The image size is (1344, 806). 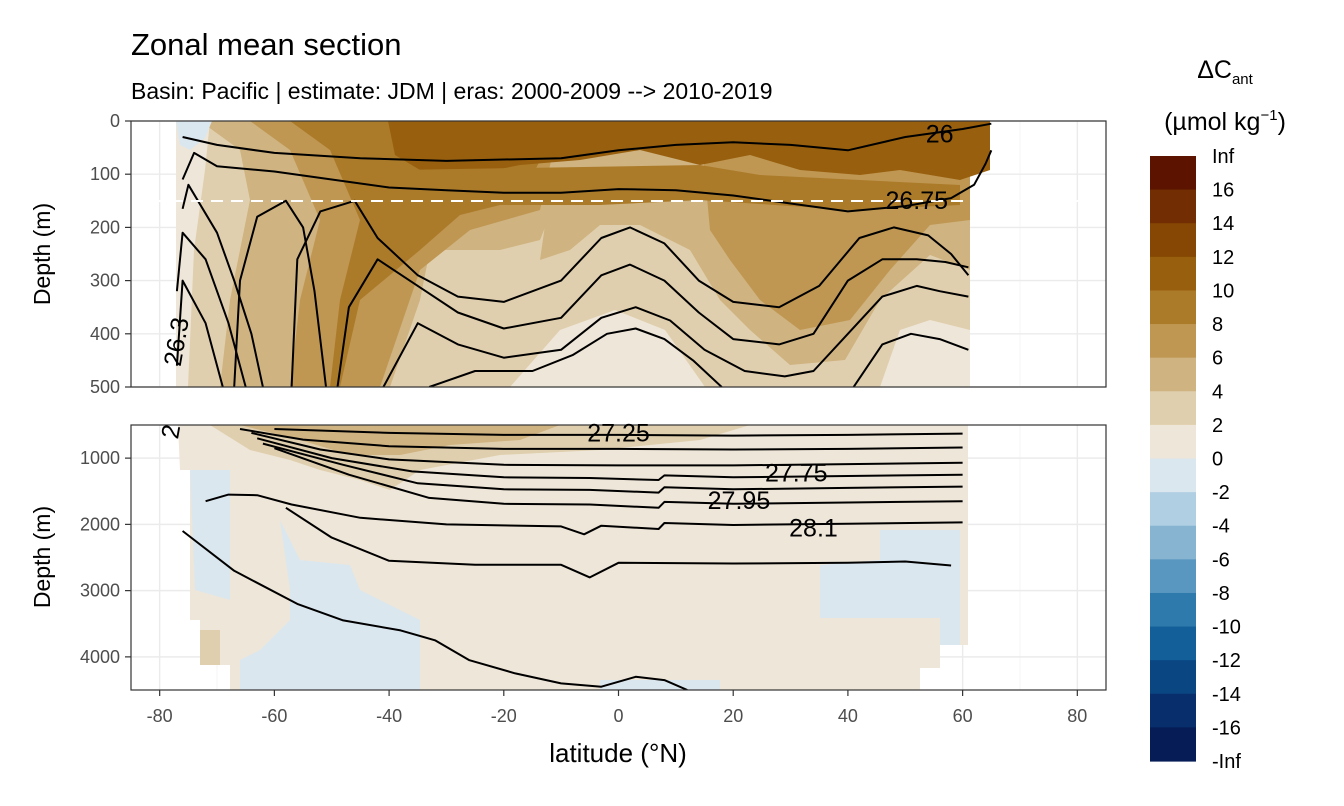 I want to click on x-tick-label: 80, so click(x=1077, y=716).